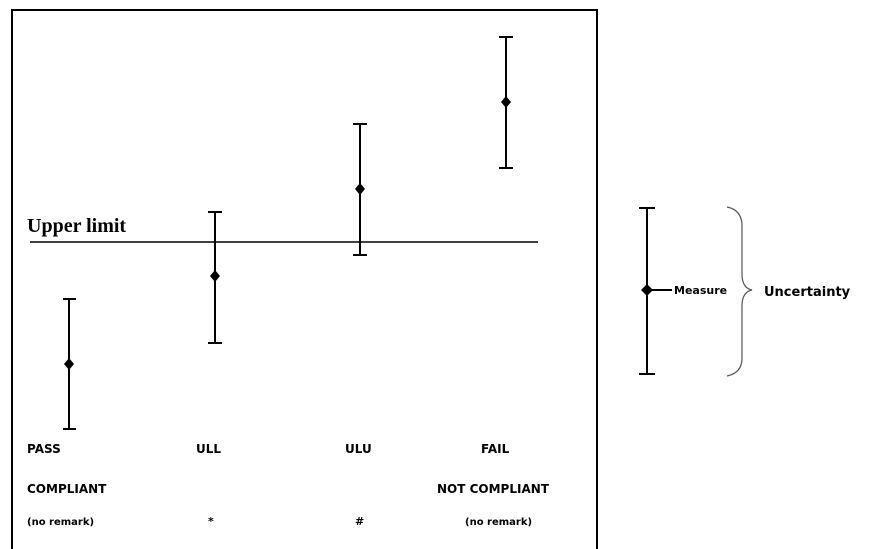 The height and width of the screenshot is (549, 871). I want to click on remark-label-ulu: #, so click(359, 521).